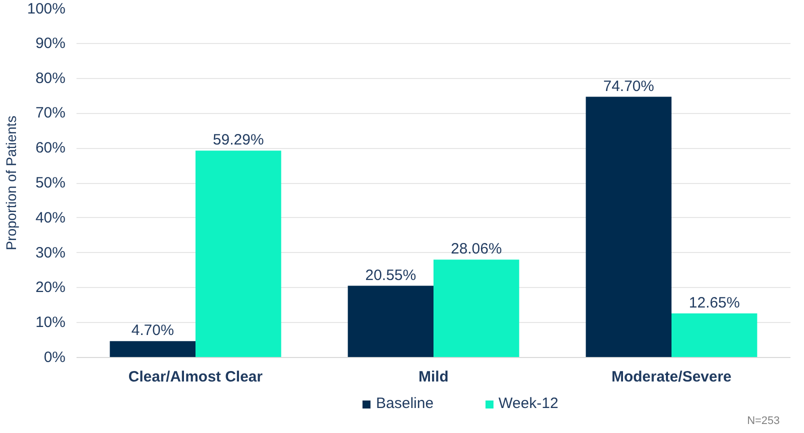 Image resolution: width=804 pixels, height=433 pixels. I want to click on data-label: 28.06%, so click(476, 249).